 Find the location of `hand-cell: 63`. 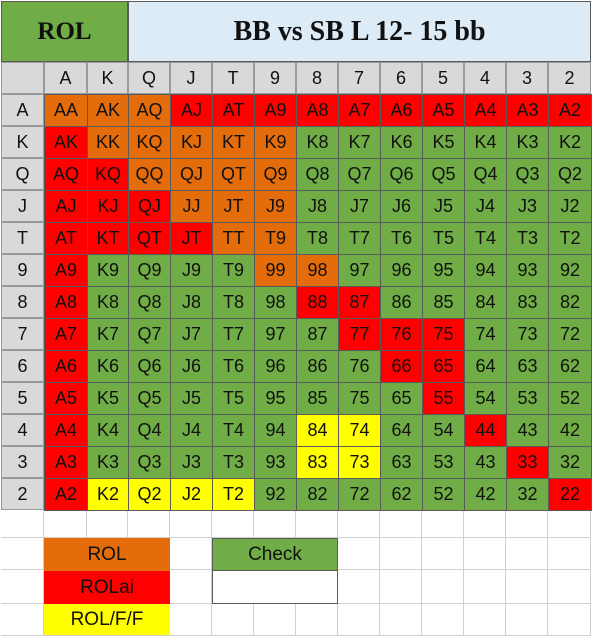

hand-cell: 63 is located at coordinates (401, 462).